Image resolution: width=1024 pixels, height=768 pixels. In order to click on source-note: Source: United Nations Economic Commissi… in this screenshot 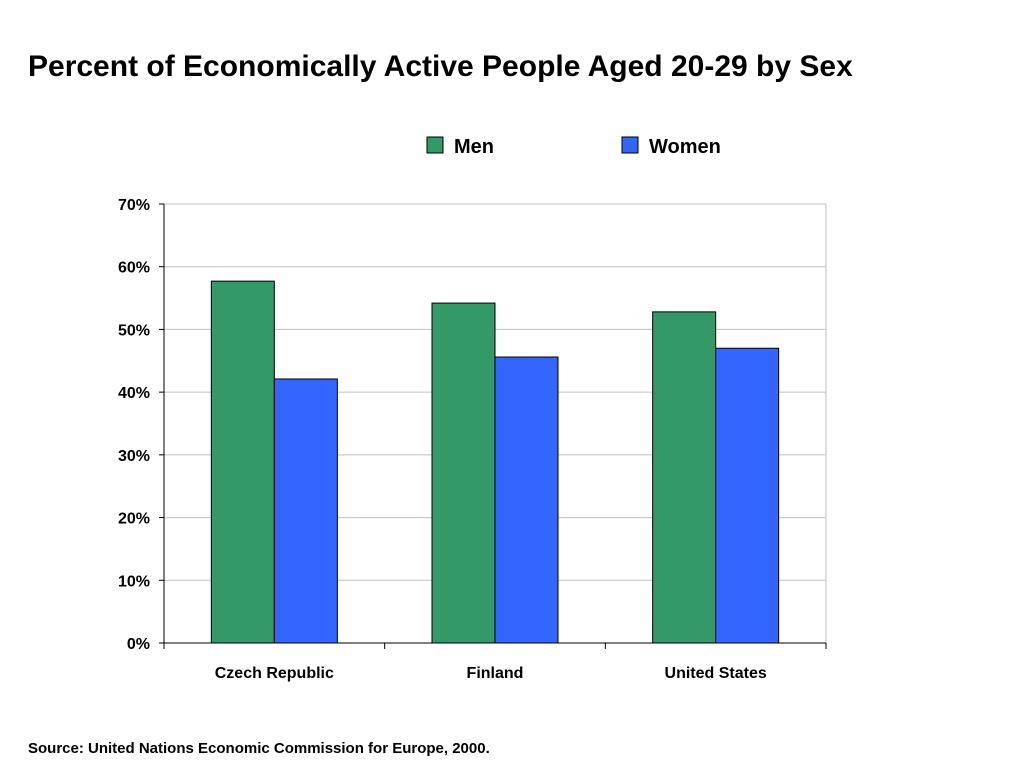, I will do `click(259, 748)`.